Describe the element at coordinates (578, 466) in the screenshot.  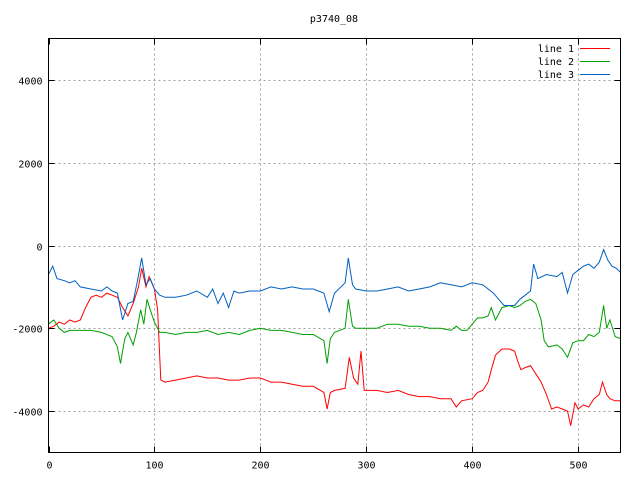
I see `x-tick-label: 500` at that location.